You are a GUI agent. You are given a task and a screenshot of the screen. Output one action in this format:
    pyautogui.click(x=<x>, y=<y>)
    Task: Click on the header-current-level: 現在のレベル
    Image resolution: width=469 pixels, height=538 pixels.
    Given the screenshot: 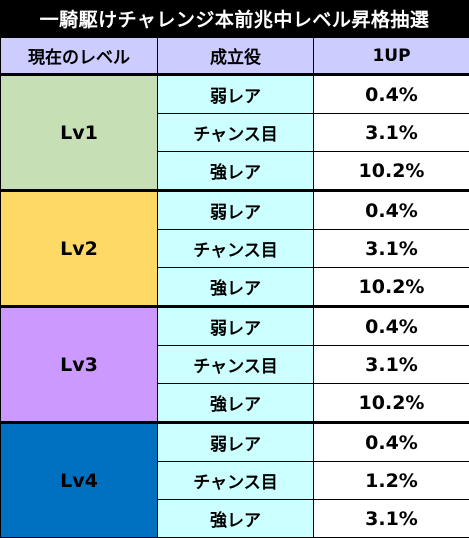 What is the action you would take?
    pyautogui.click(x=79, y=56)
    